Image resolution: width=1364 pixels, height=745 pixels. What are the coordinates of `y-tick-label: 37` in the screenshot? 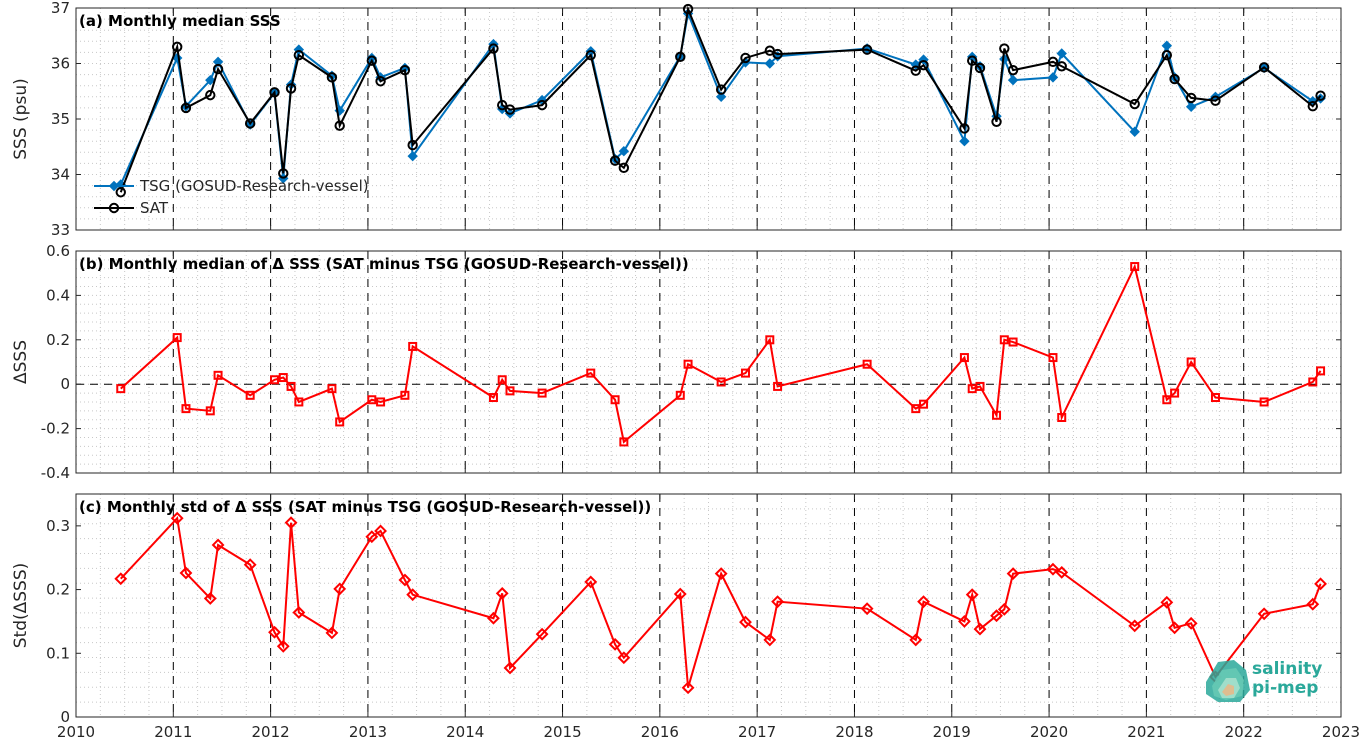 It's located at (60, 8).